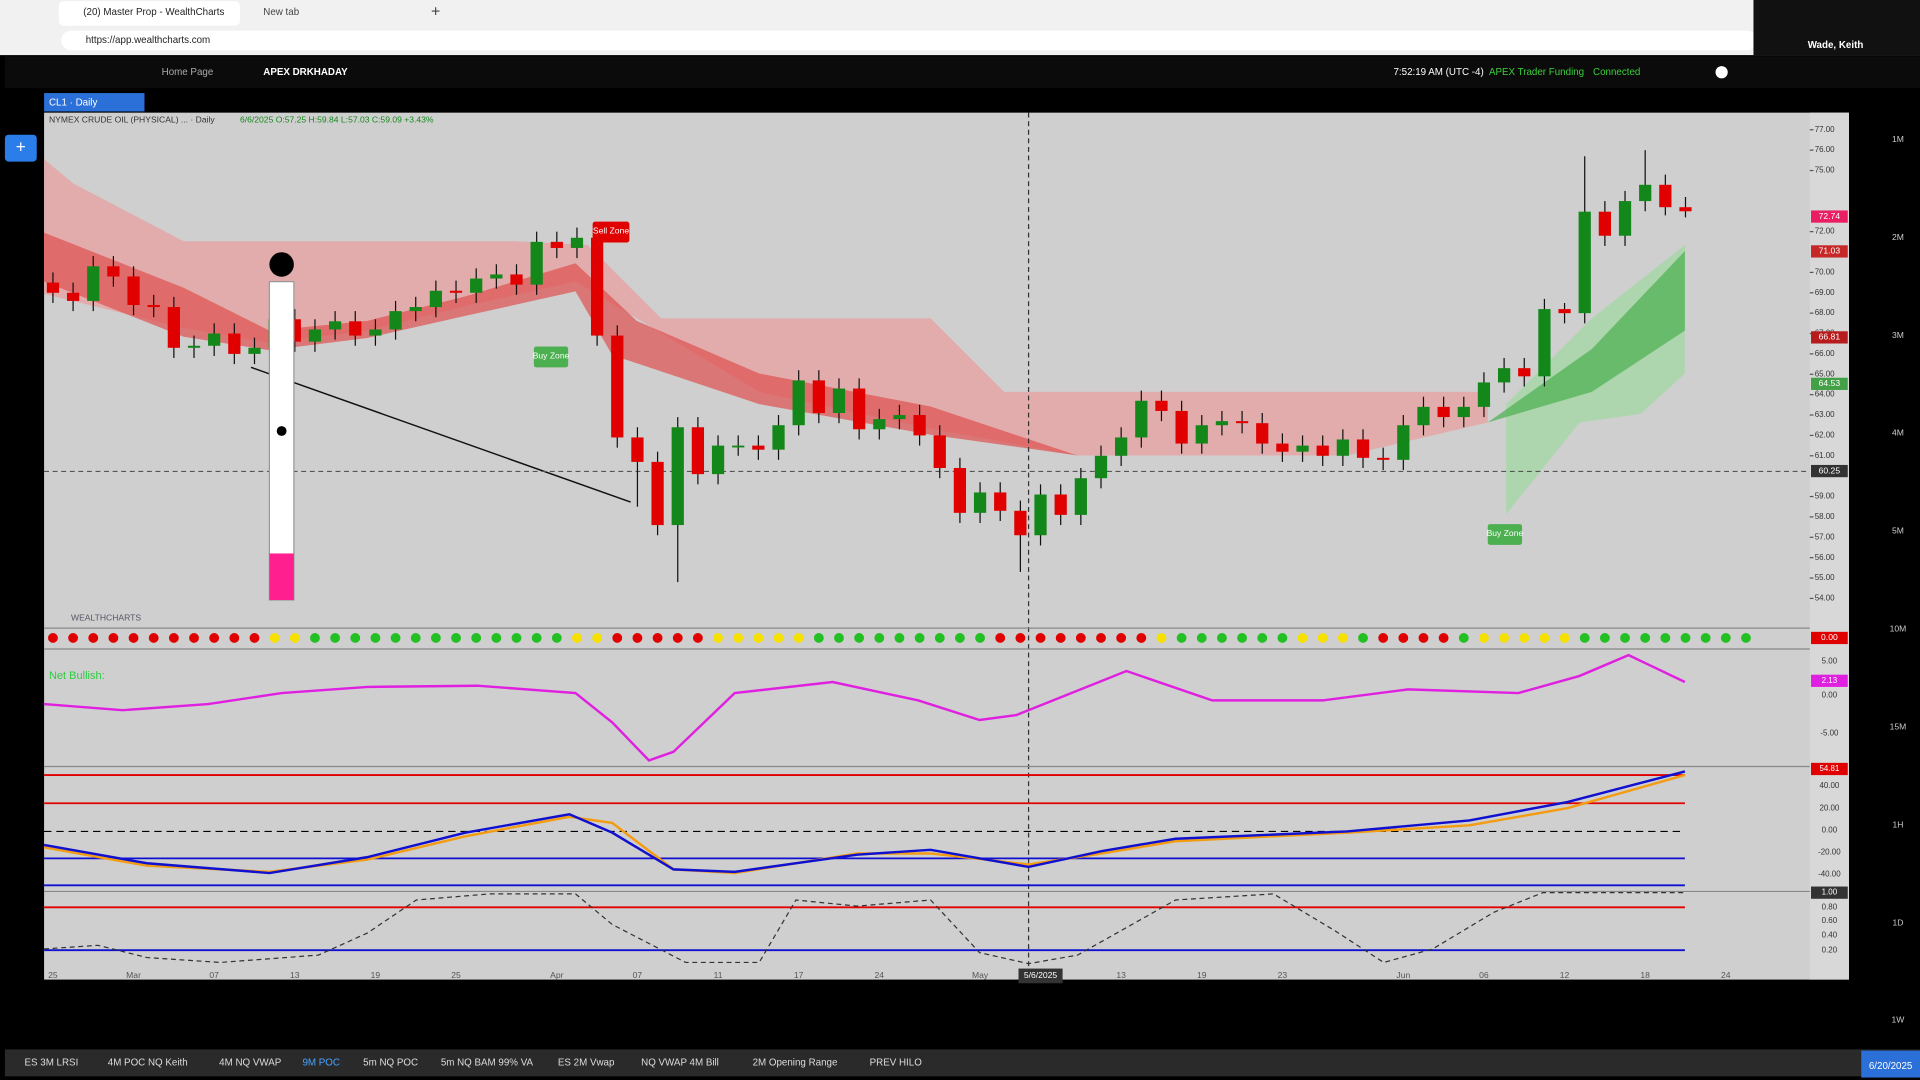 This screenshot has height=1080, width=1920. What do you see at coordinates (864, 707) in the screenshot?
I see `oscillator-line` at bounding box center [864, 707].